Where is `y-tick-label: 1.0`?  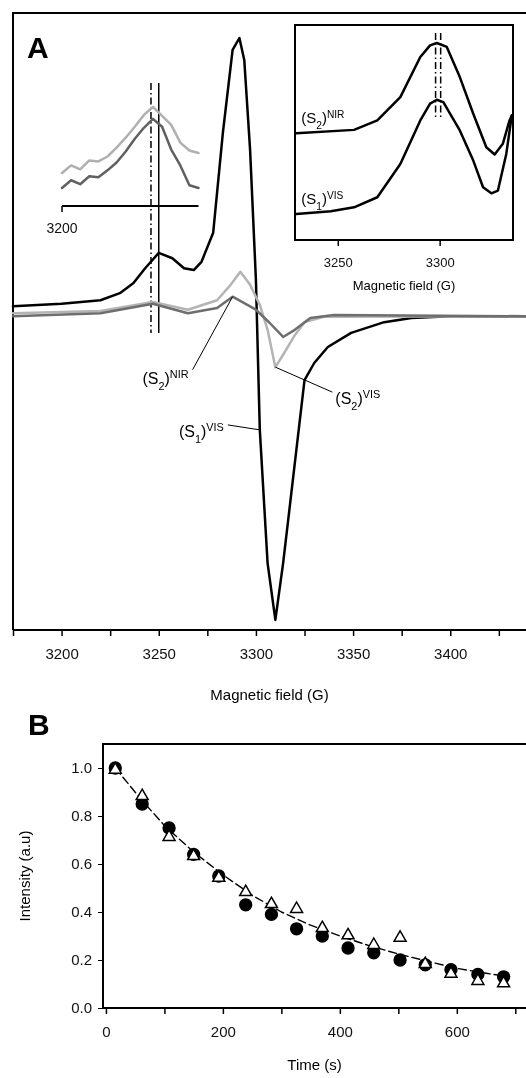
y-tick-label: 1.0 is located at coordinates (81, 768).